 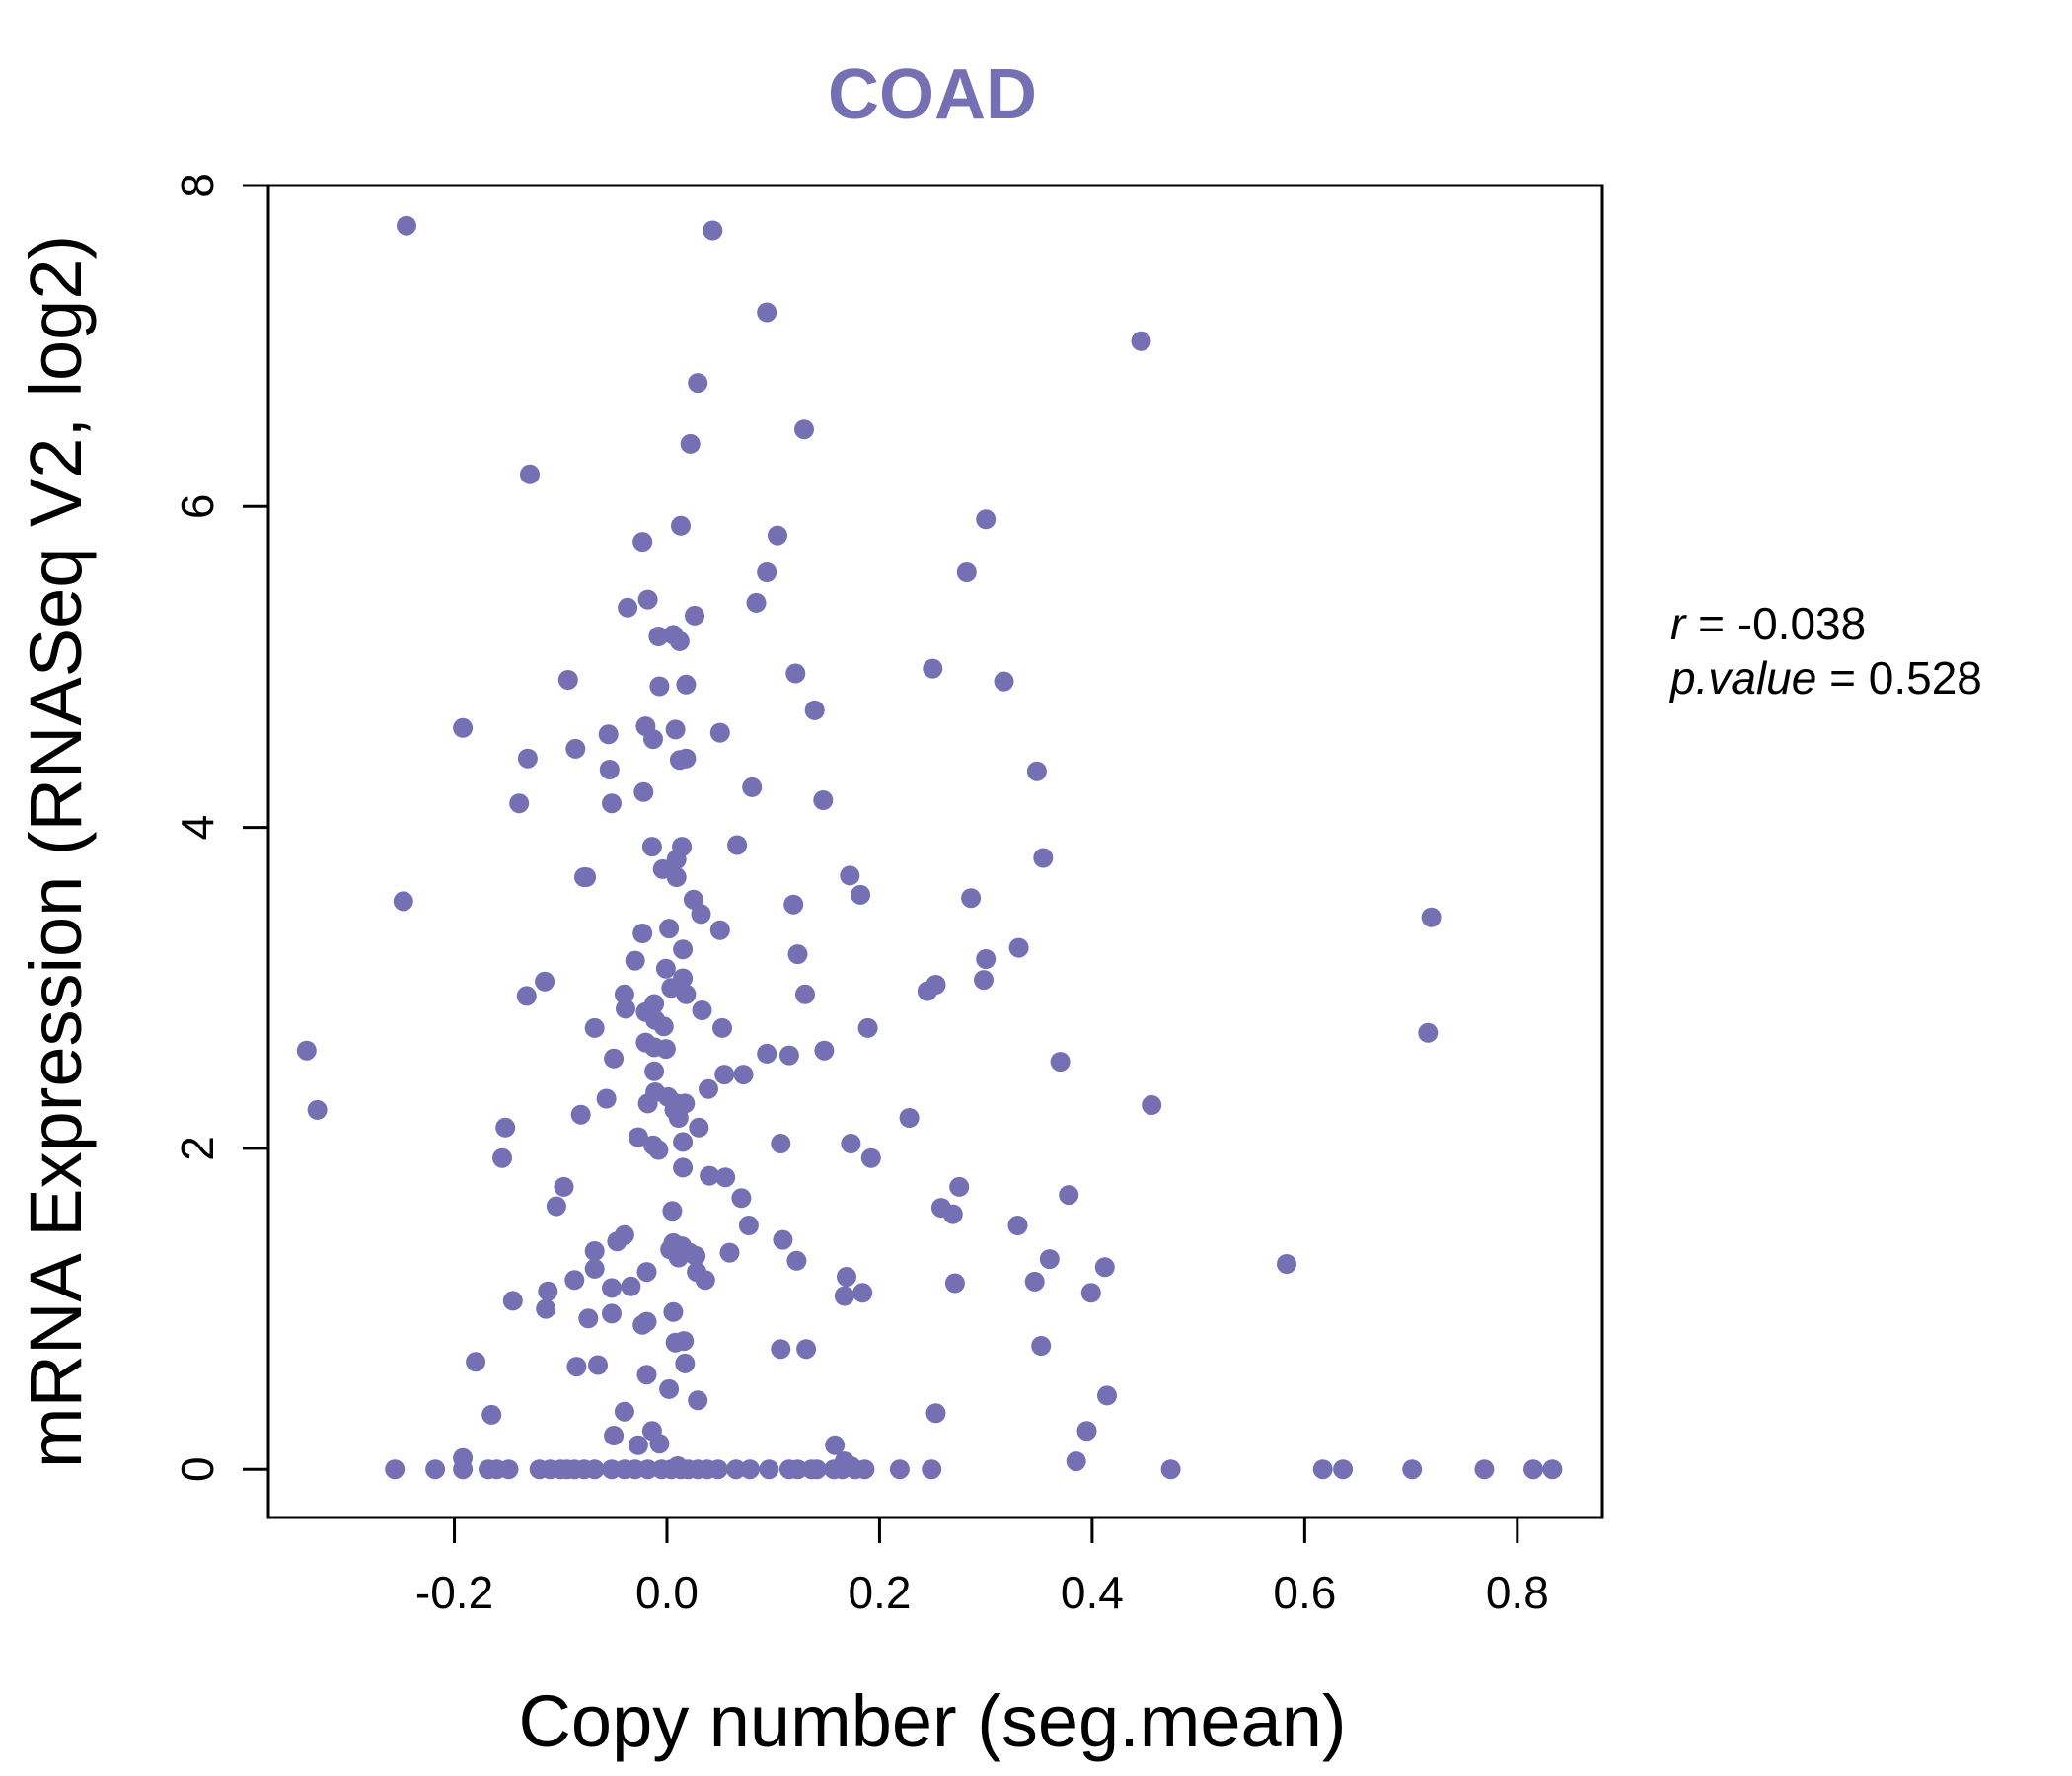 I want to click on x-tick-label: 0.2, so click(x=880, y=1593).